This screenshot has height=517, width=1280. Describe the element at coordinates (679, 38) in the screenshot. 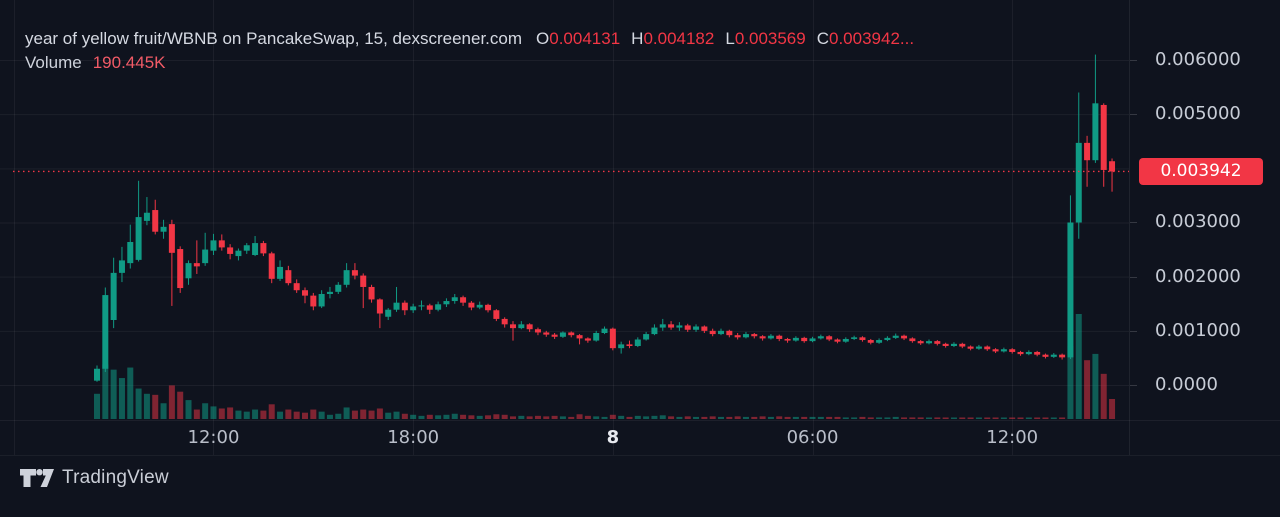

I see `high-value: 0.004182` at that location.